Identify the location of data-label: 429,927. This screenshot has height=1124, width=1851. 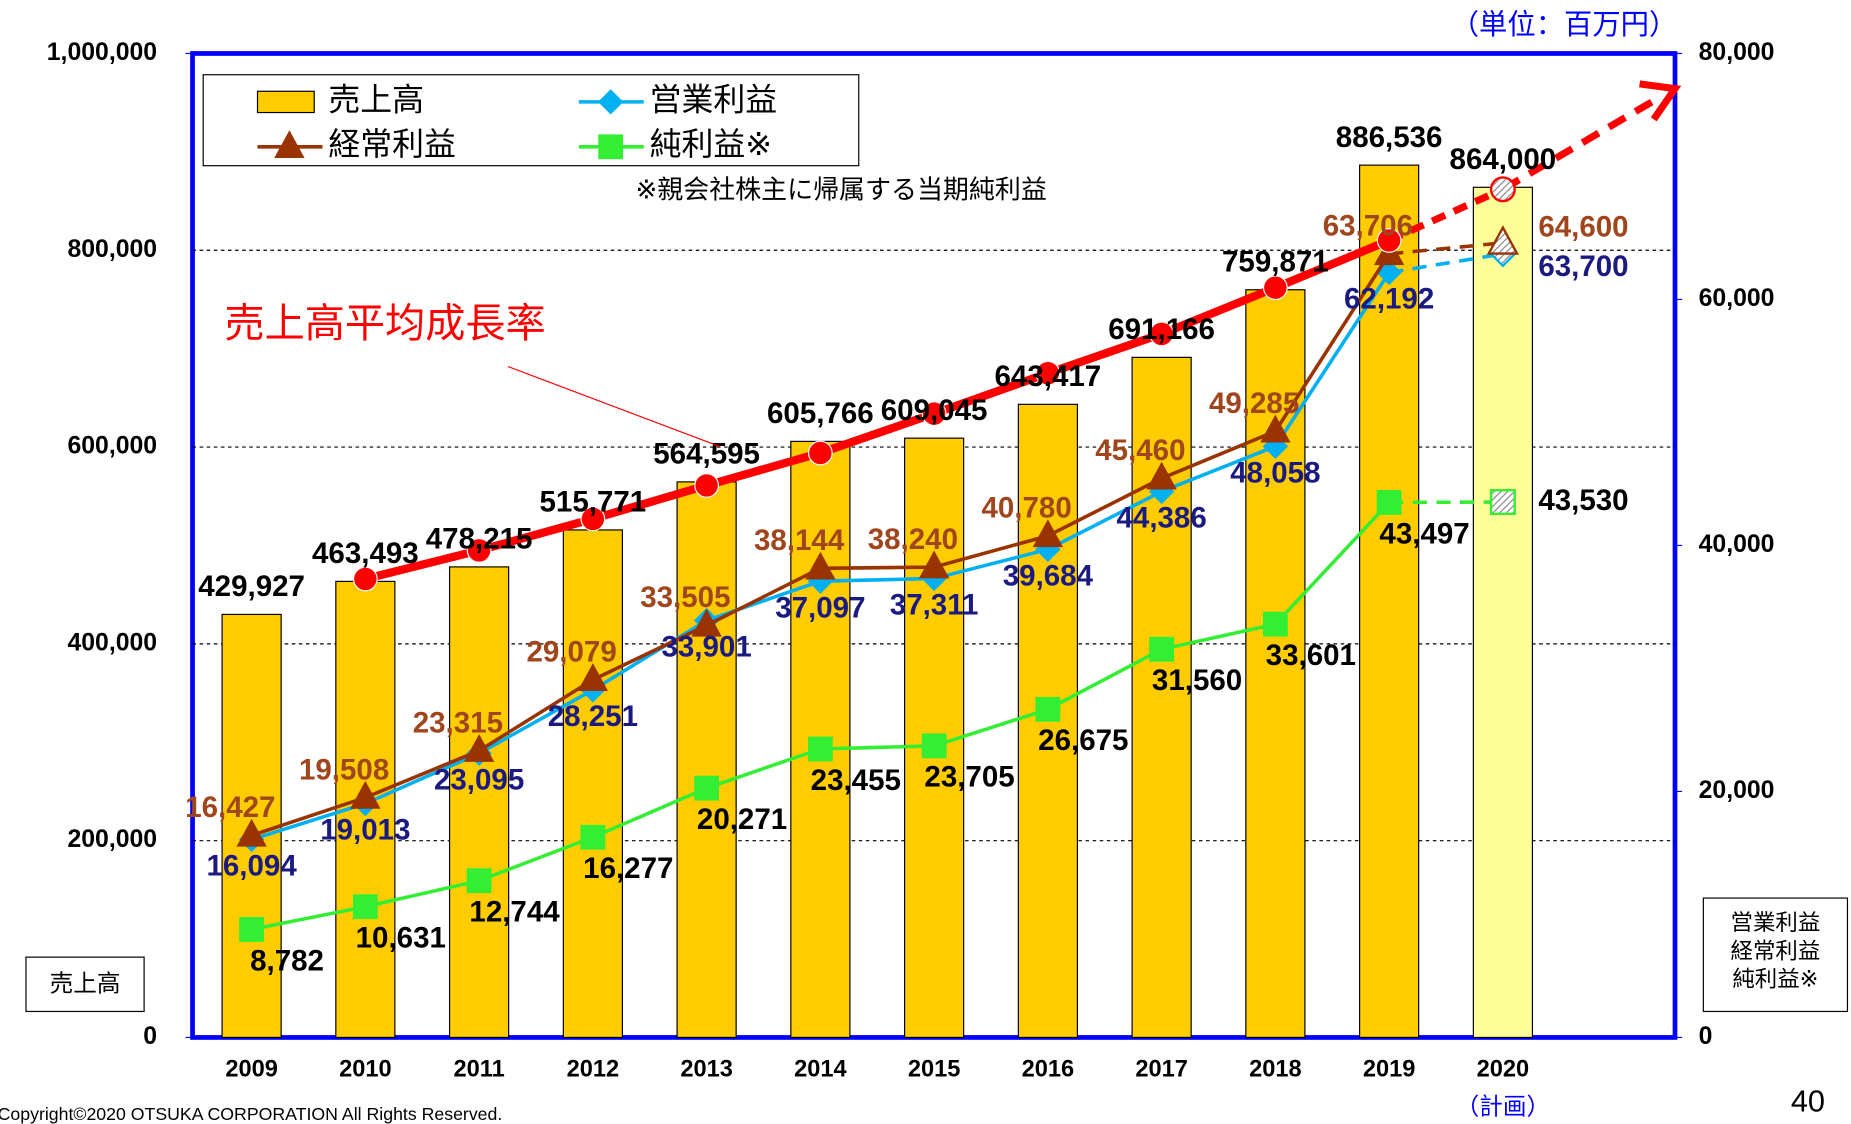
(251, 586).